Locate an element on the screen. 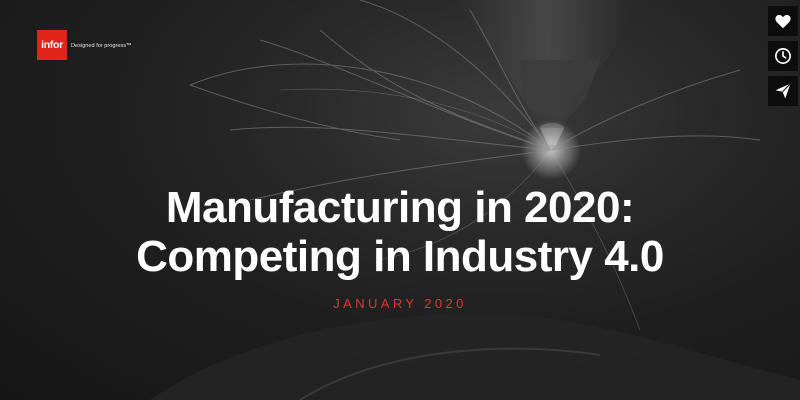 The image size is (800, 400). logo-wordmark: infor is located at coordinates (52, 45).